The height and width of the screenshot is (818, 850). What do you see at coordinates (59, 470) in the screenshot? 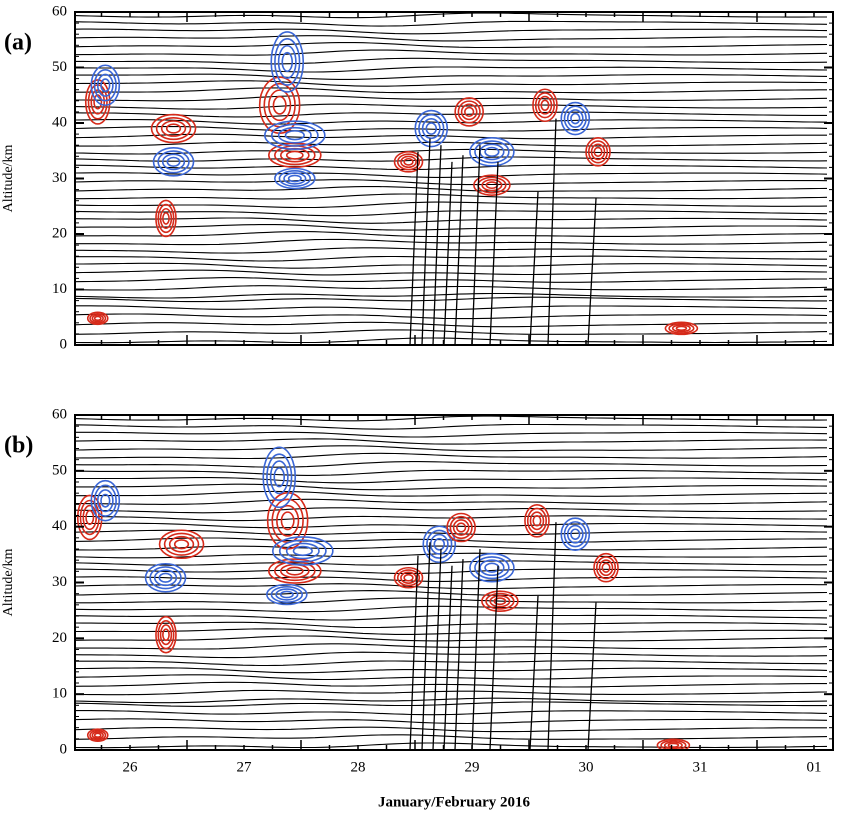
I see `y-tick-label: 50` at bounding box center [59, 470].